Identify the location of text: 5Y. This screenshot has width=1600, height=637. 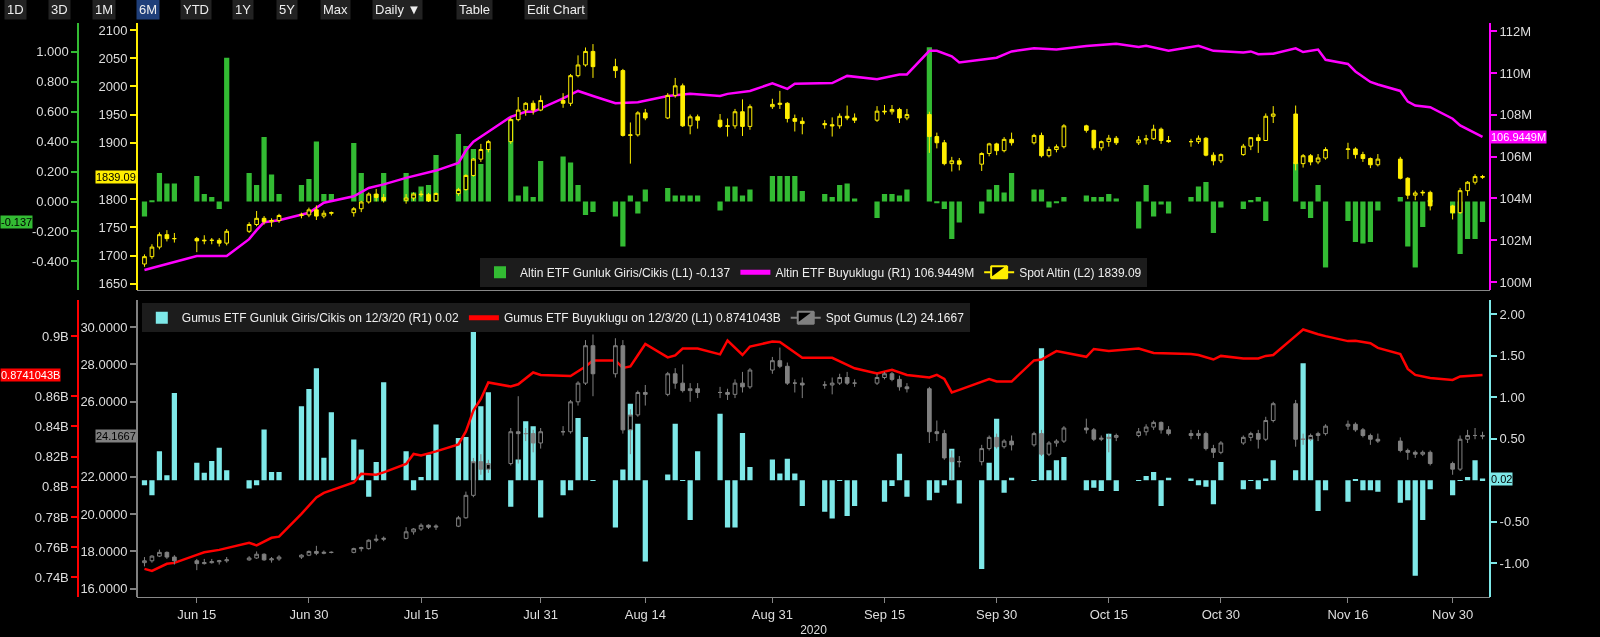
(287, 9).